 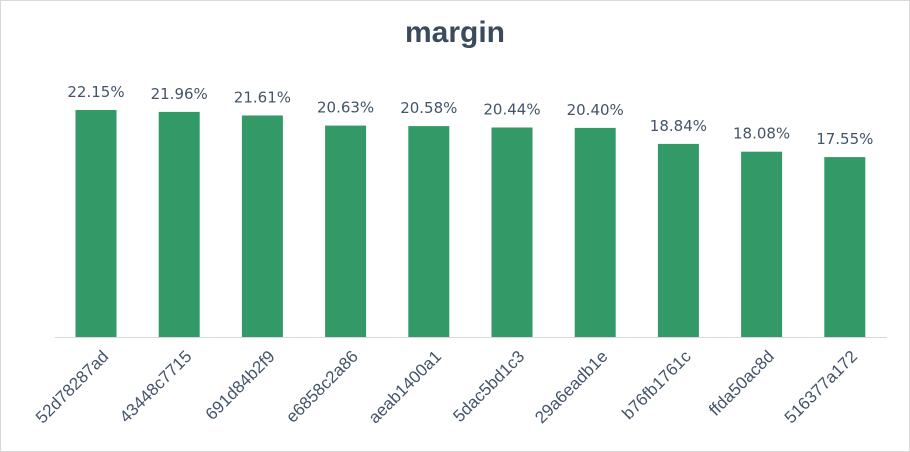 I want to click on x-tick-label: ffda50ac8d, so click(x=741, y=383).